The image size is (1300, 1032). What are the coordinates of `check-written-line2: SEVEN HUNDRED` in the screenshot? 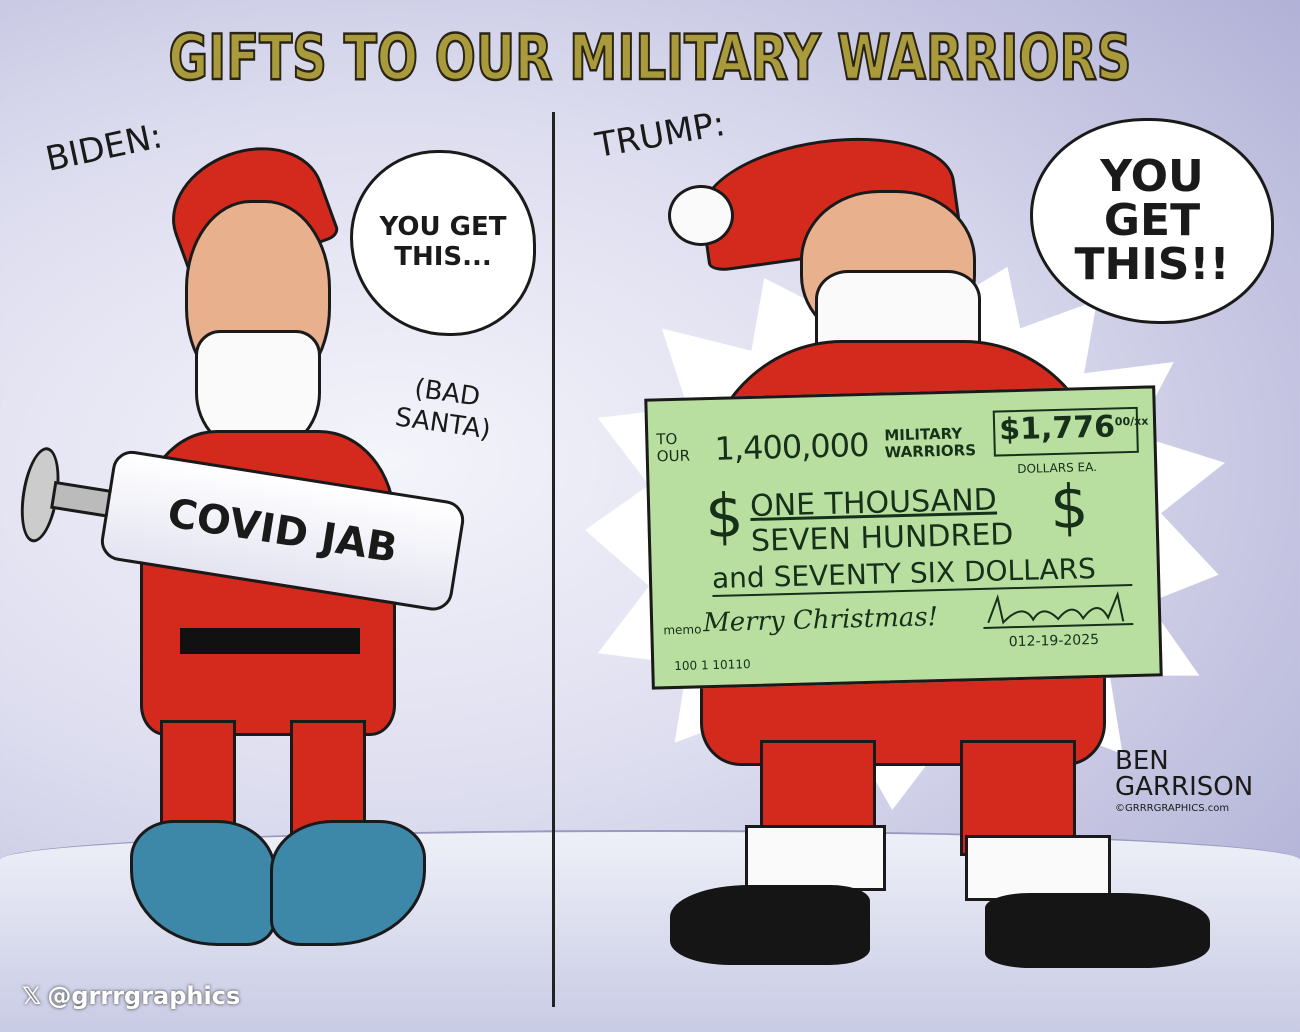 It's located at (882, 538).